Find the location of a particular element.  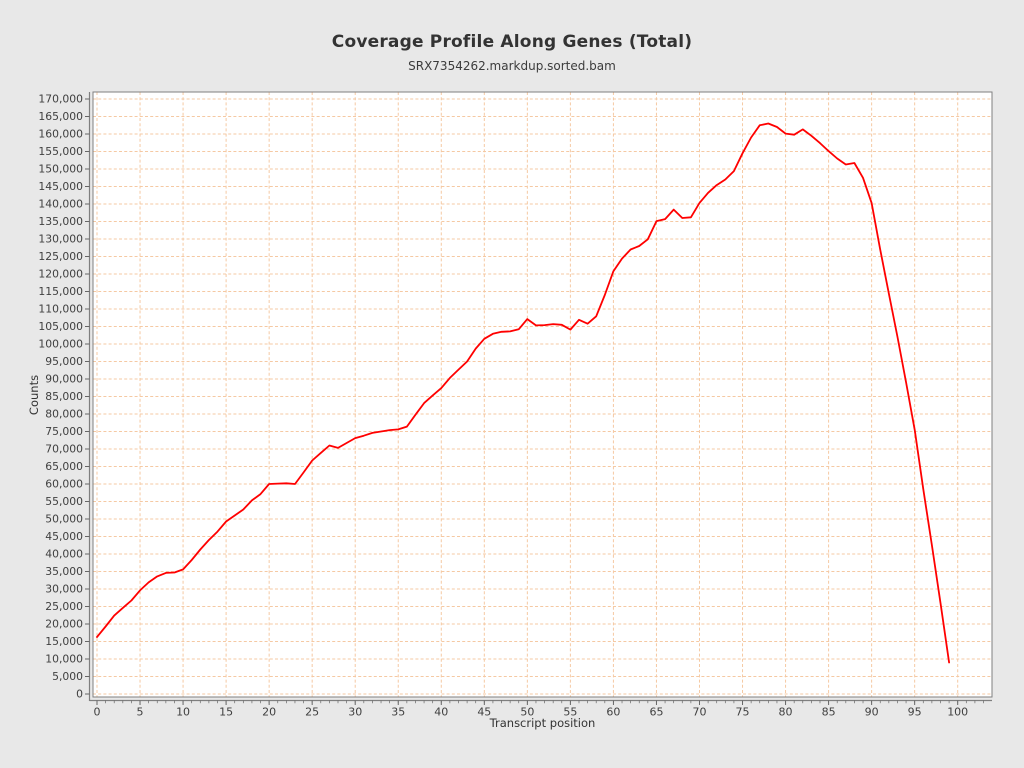

y-tick-label: 90,000 is located at coordinates (64, 379).